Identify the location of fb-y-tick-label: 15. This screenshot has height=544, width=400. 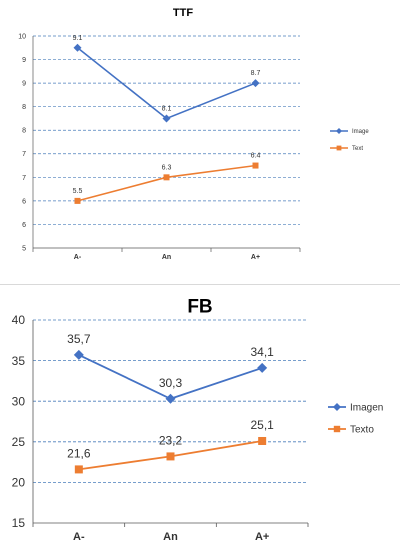
(19, 523).